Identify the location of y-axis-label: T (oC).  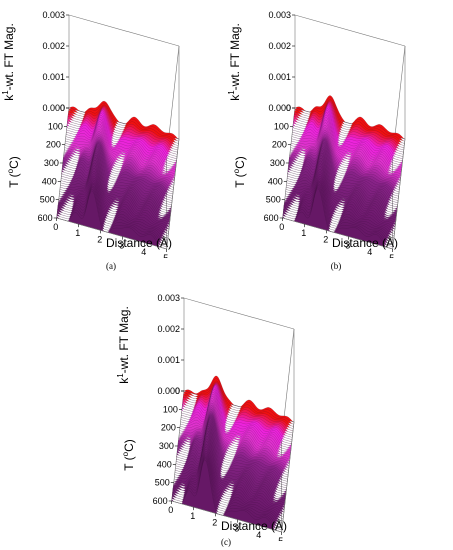
(239, 172).